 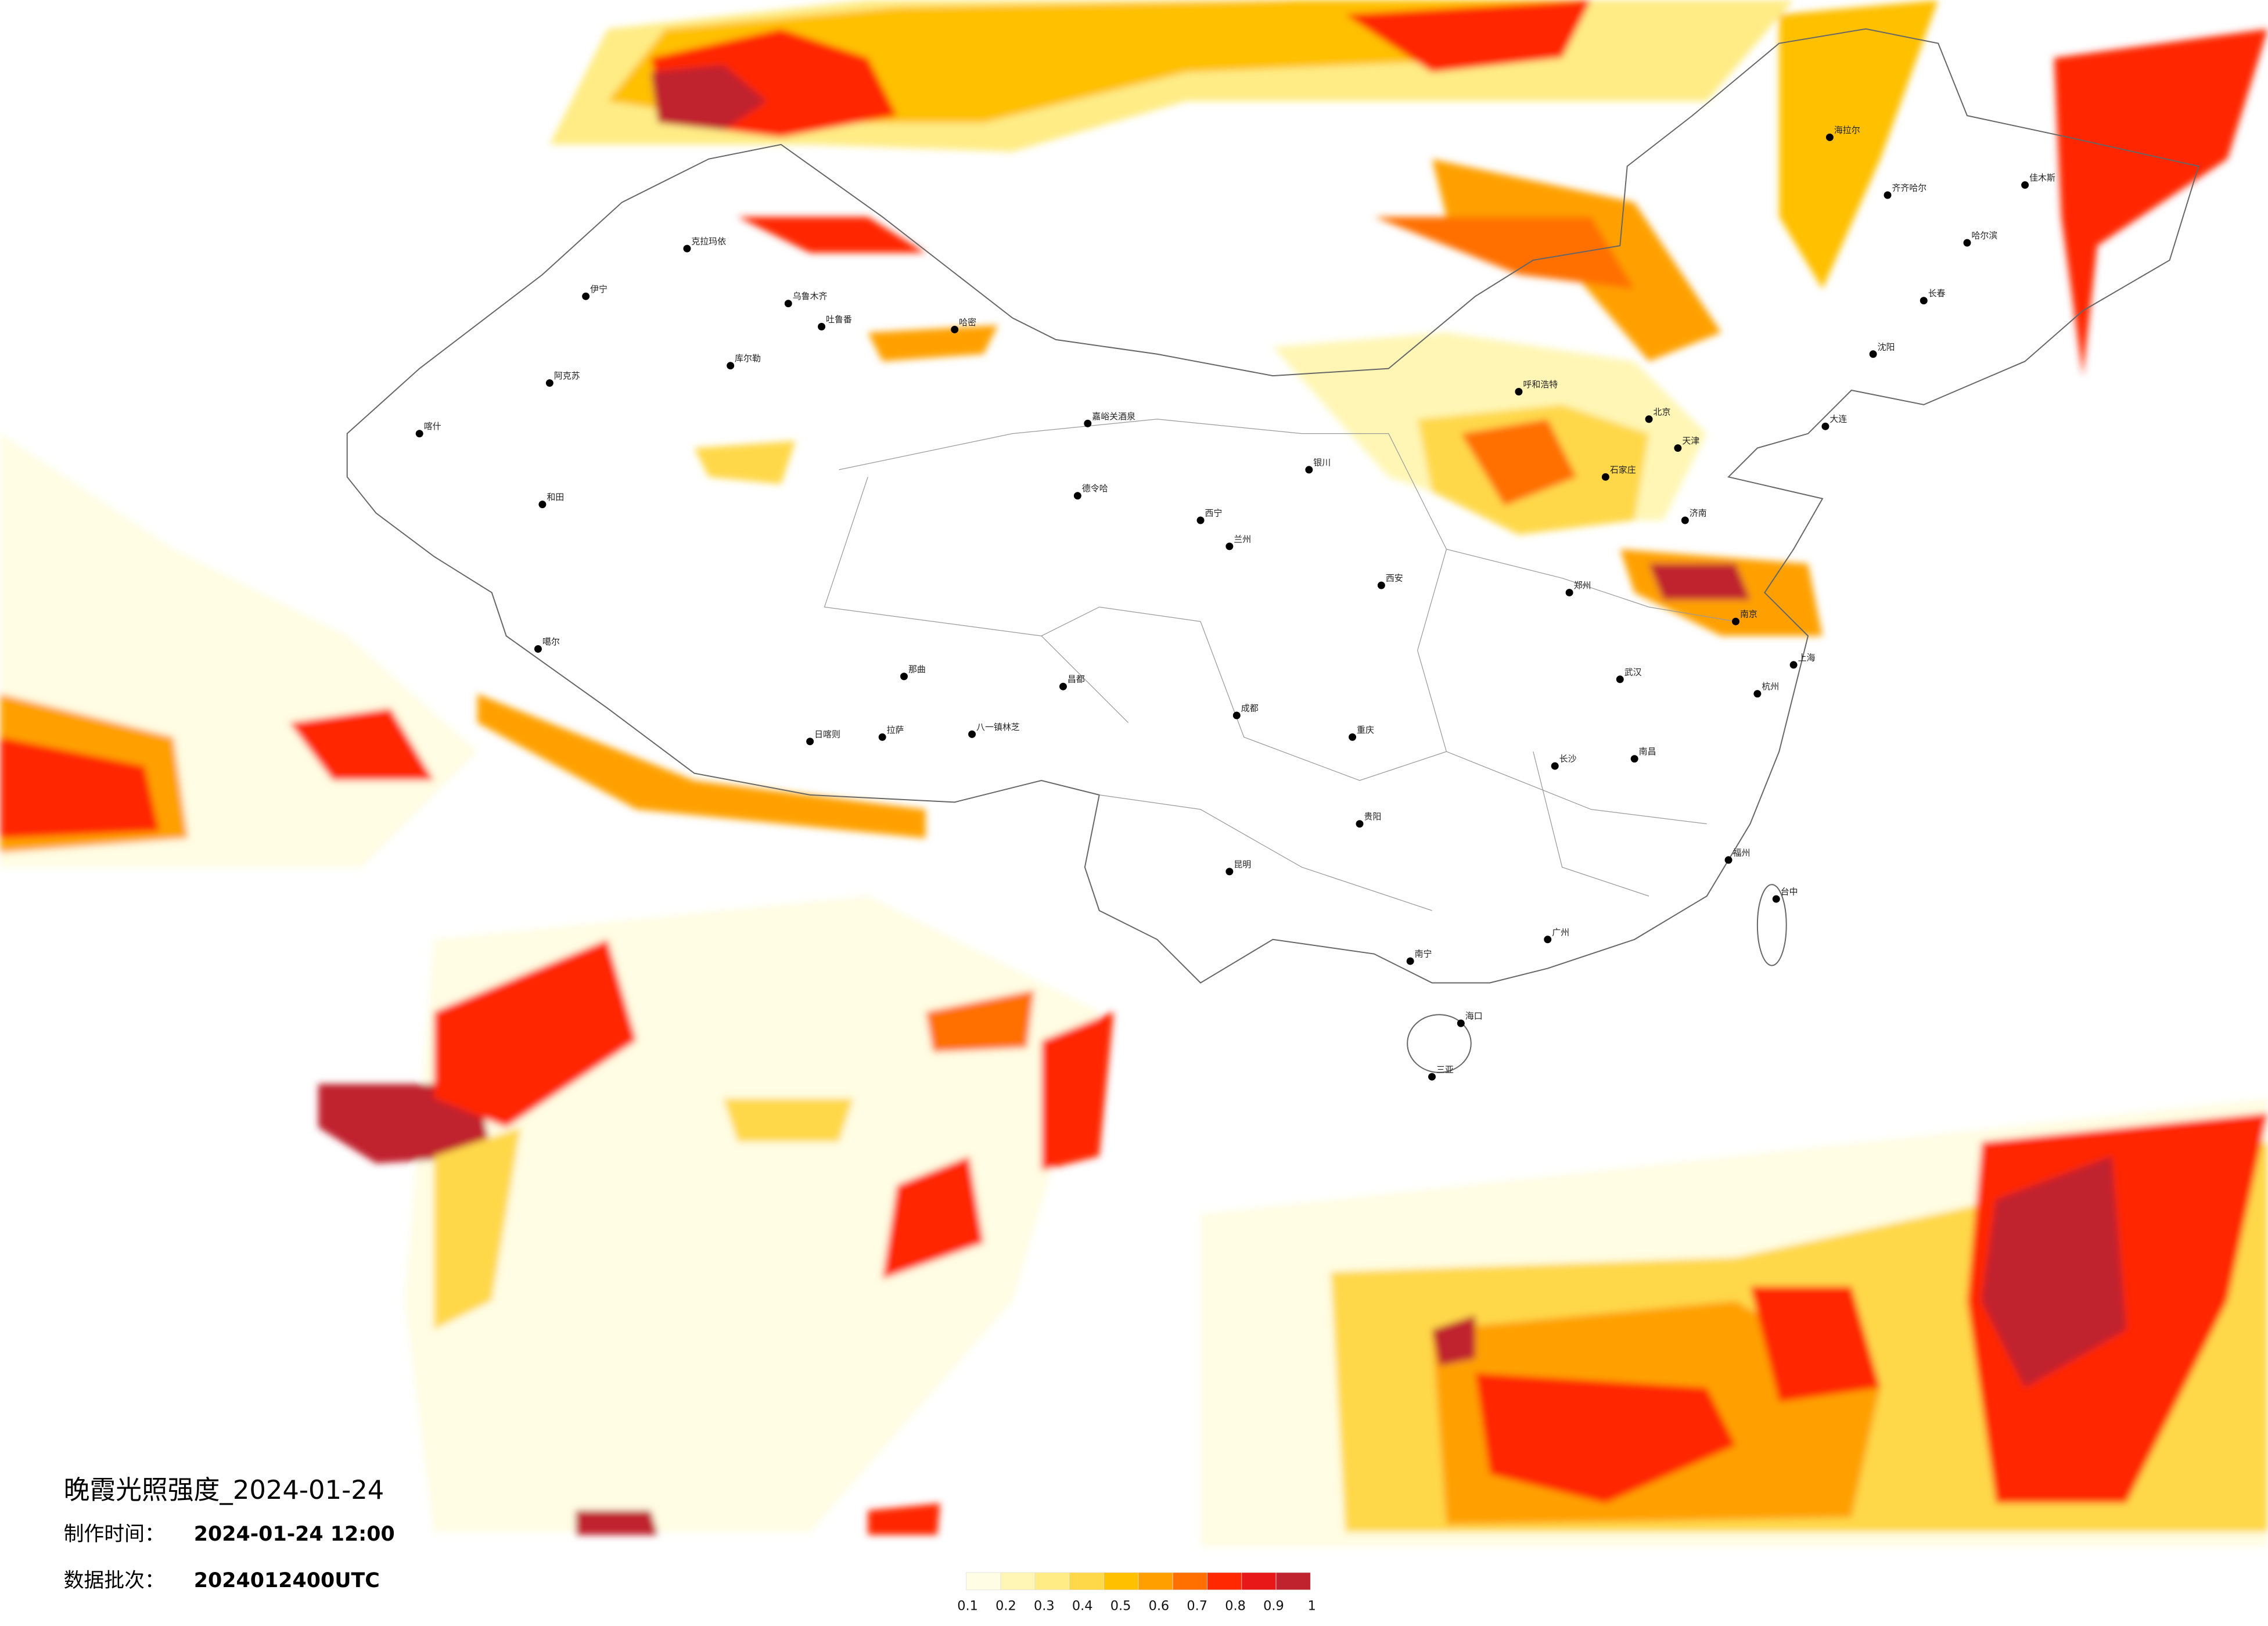 What do you see at coordinates (1633, 672) in the screenshot?
I see `city-label: 武汉` at bounding box center [1633, 672].